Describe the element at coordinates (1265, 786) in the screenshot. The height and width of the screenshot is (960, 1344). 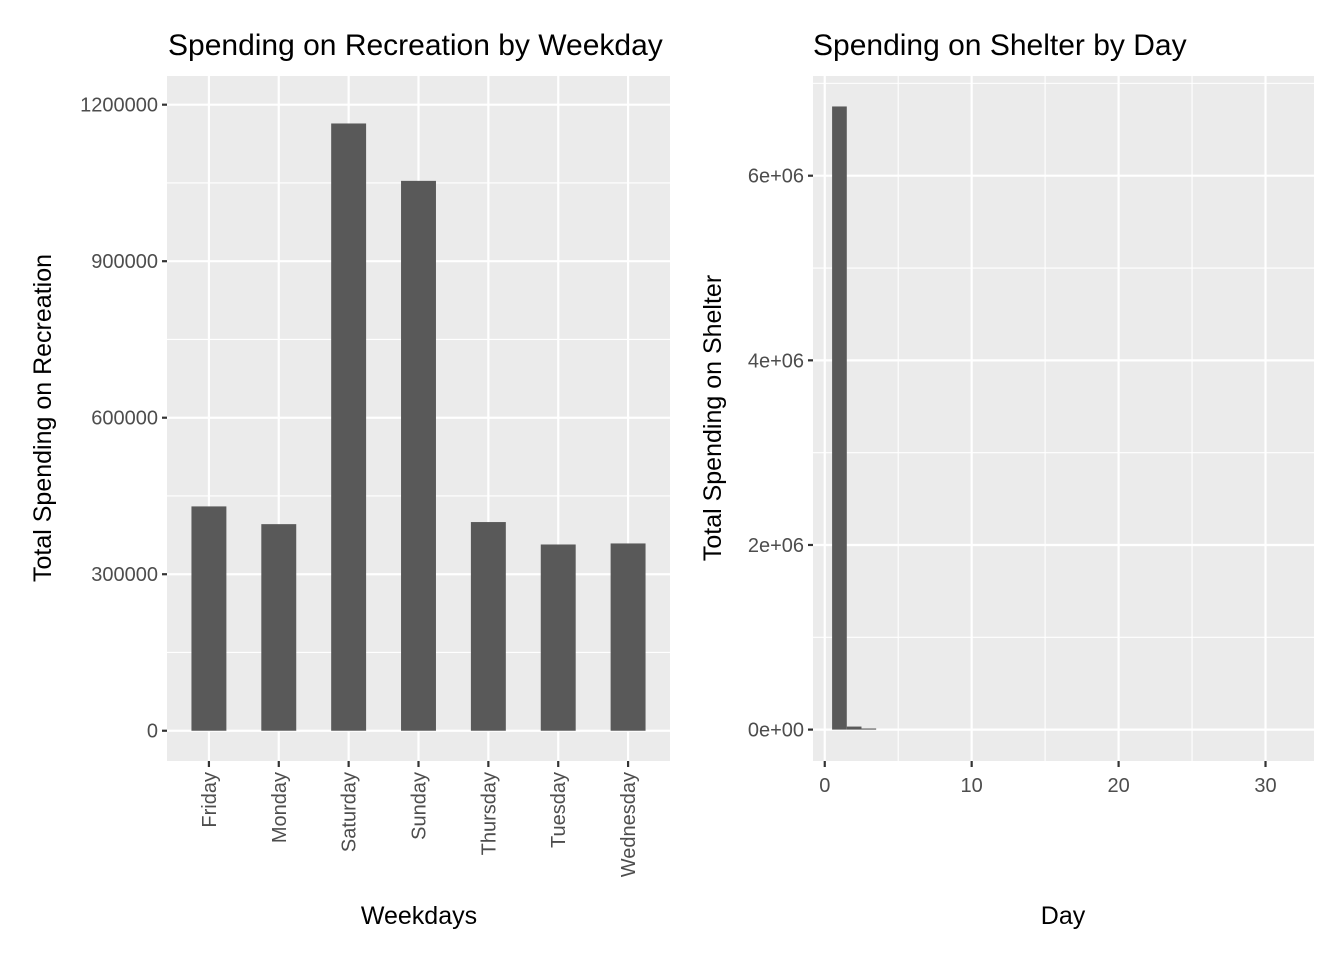
I see `x-tick-label: 30` at that location.